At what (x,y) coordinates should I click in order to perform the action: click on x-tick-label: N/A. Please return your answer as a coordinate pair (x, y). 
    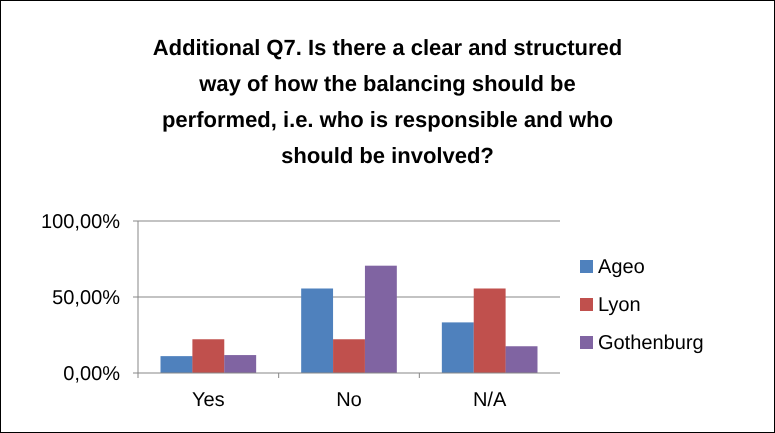
    Looking at the image, I should click on (489, 400).